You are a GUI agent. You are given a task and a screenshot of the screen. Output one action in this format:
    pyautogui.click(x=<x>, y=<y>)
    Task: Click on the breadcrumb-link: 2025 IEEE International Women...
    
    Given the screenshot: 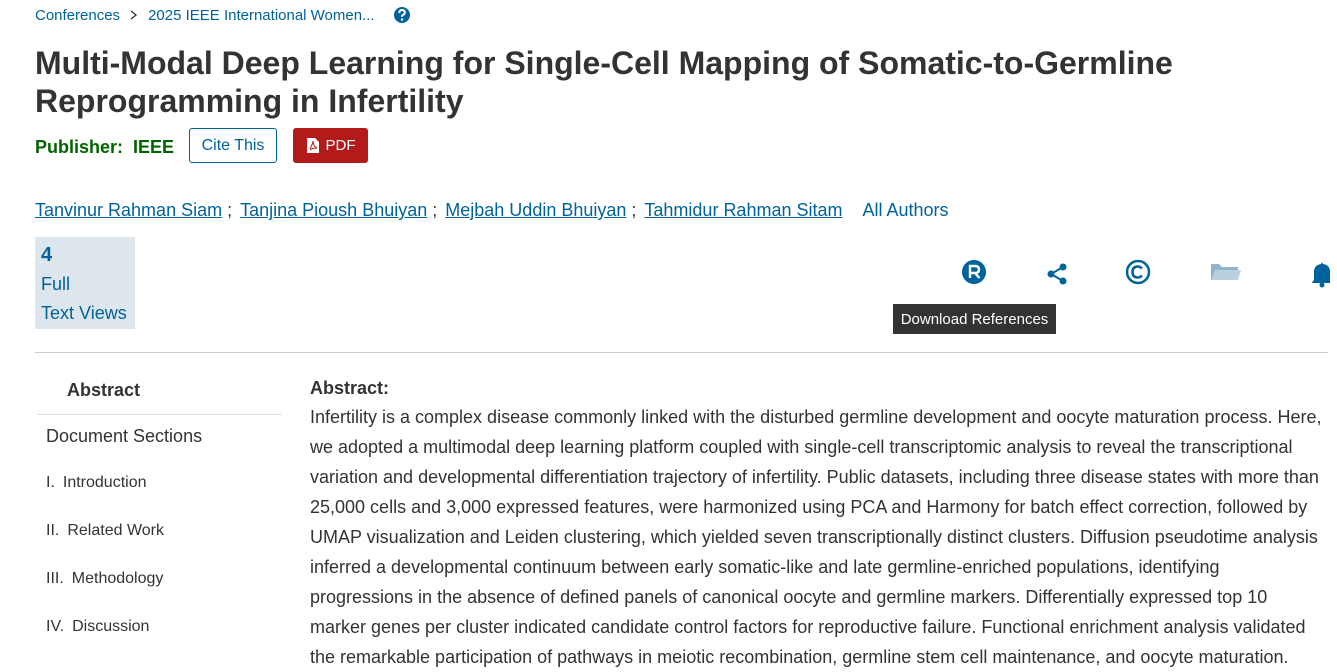 What is the action you would take?
    pyautogui.click(x=261, y=15)
    